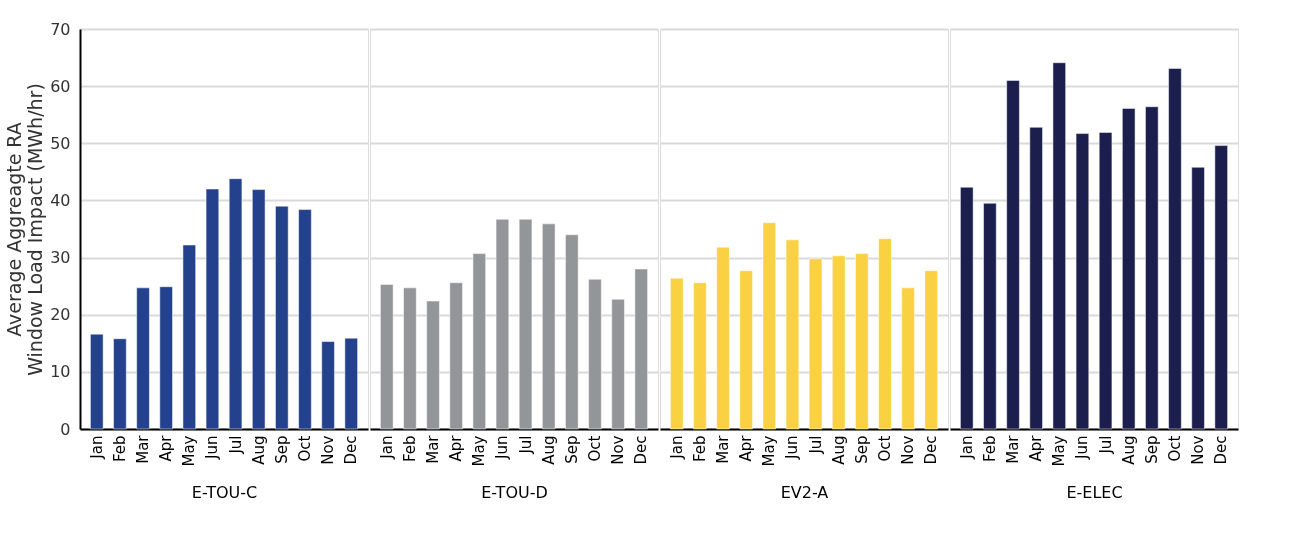  What do you see at coordinates (60, 143) in the screenshot?
I see `y-tick-label: 50` at bounding box center [60, 143].